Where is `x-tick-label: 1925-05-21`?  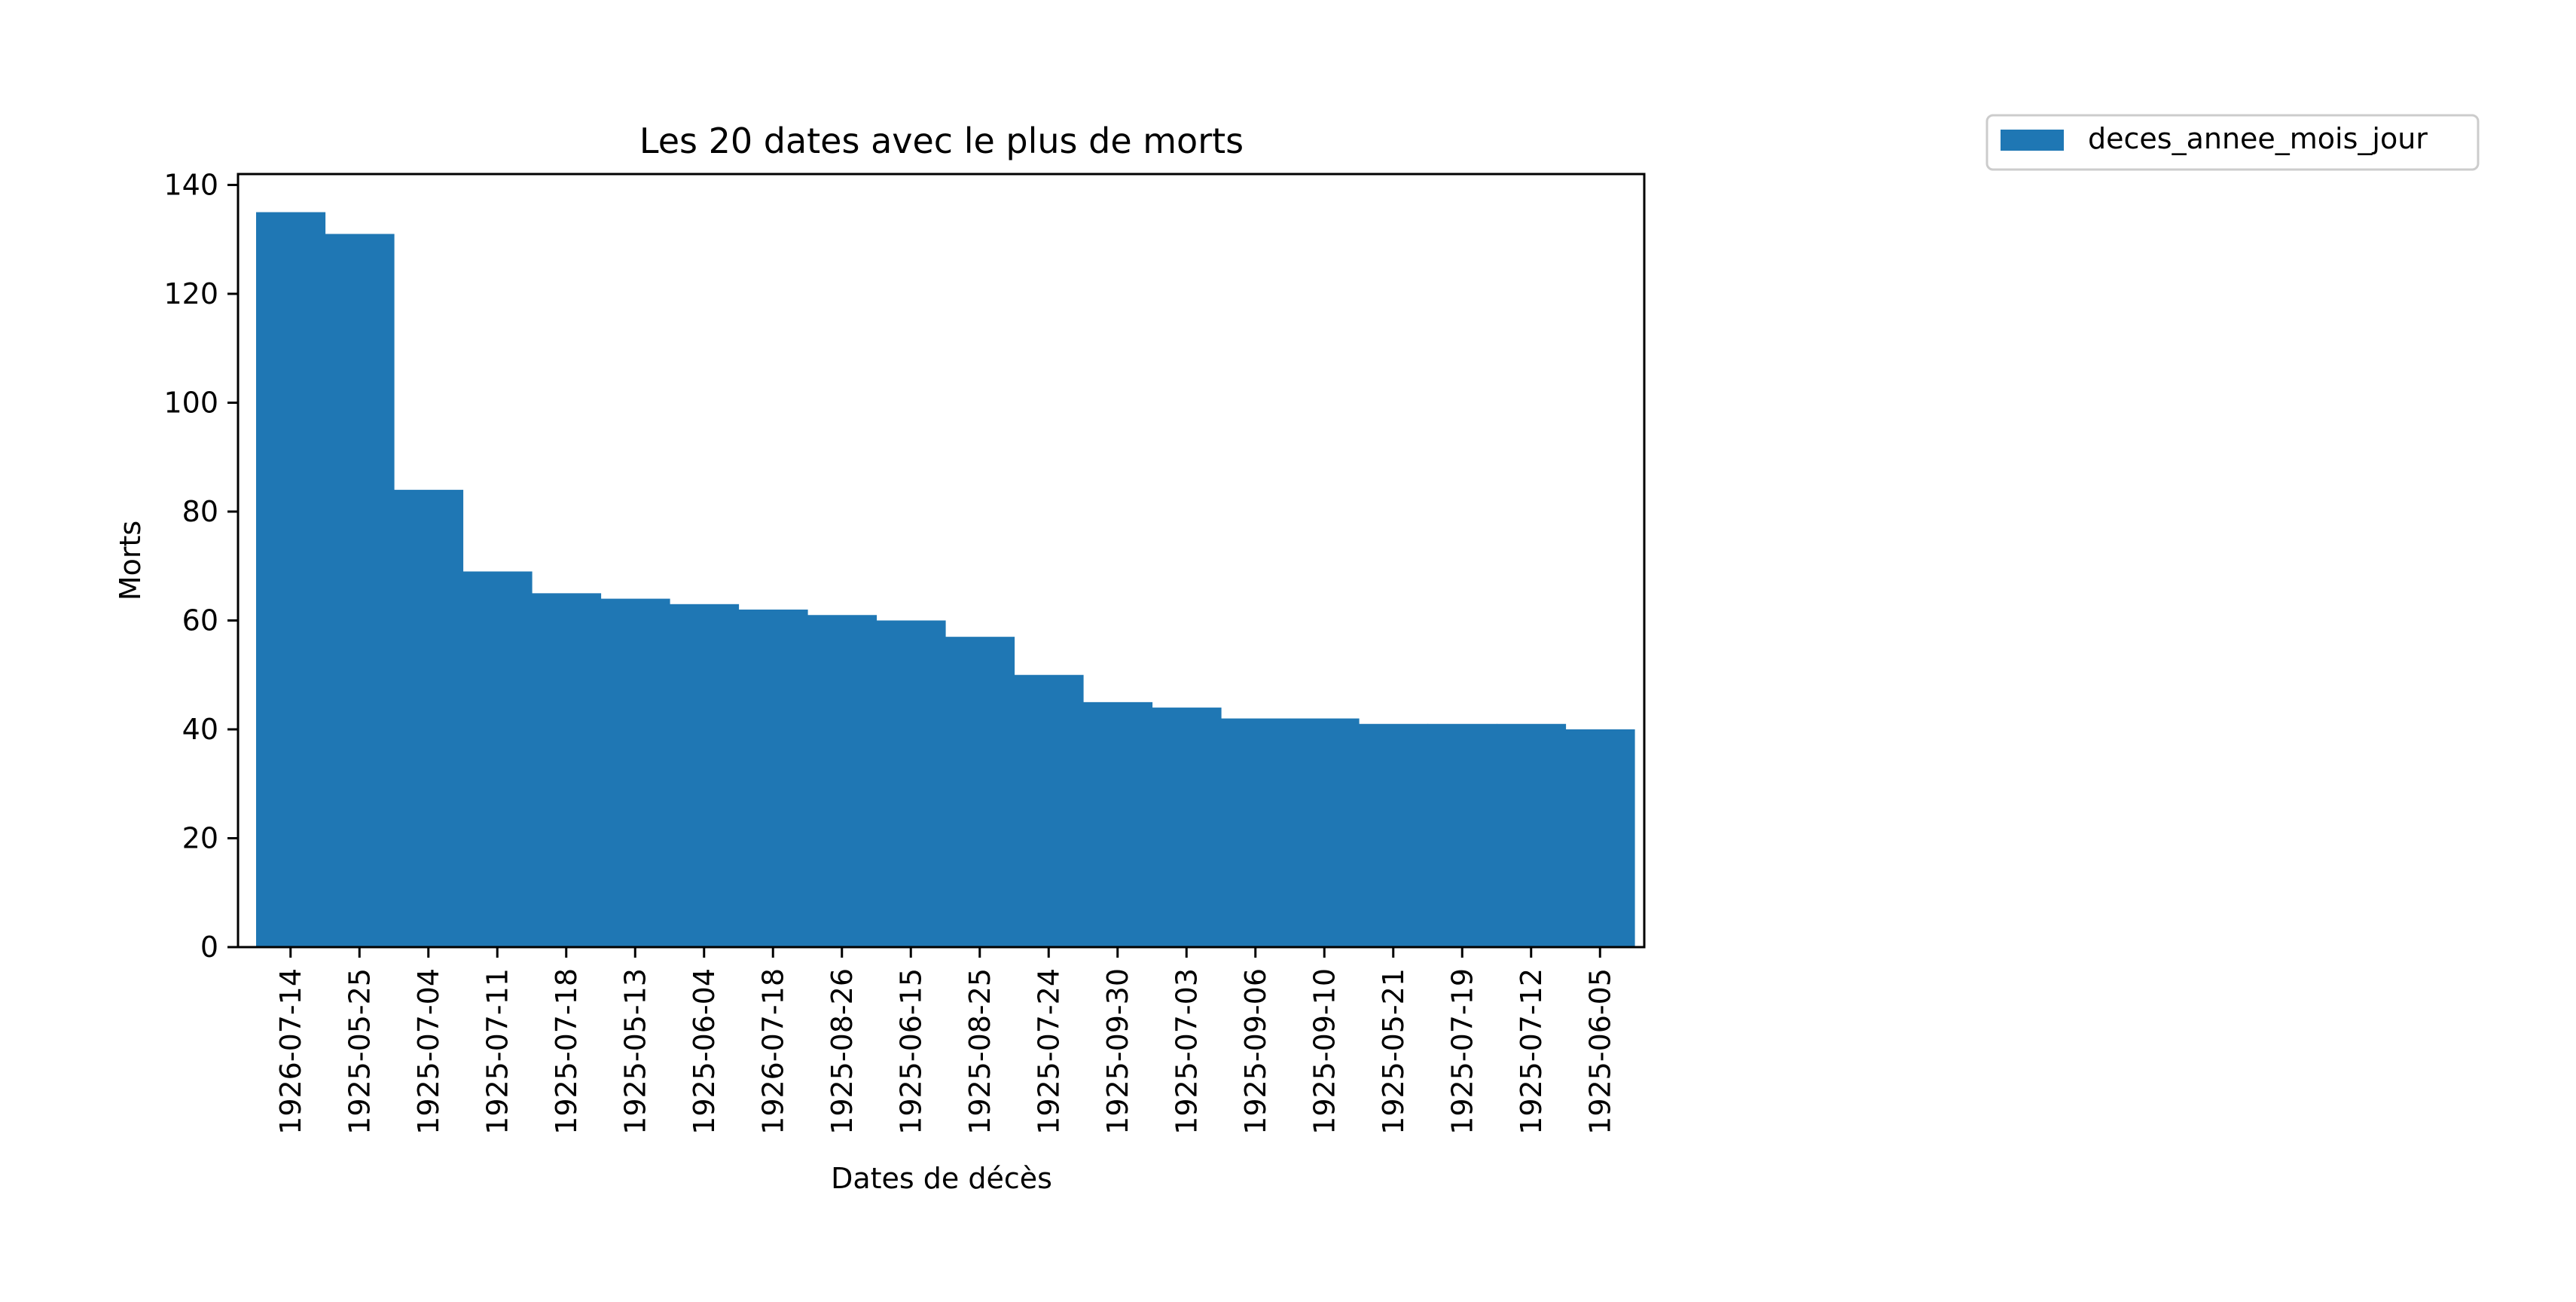 x-tick-label: 1925-05-21 is located at coordinates (1394, 1051).